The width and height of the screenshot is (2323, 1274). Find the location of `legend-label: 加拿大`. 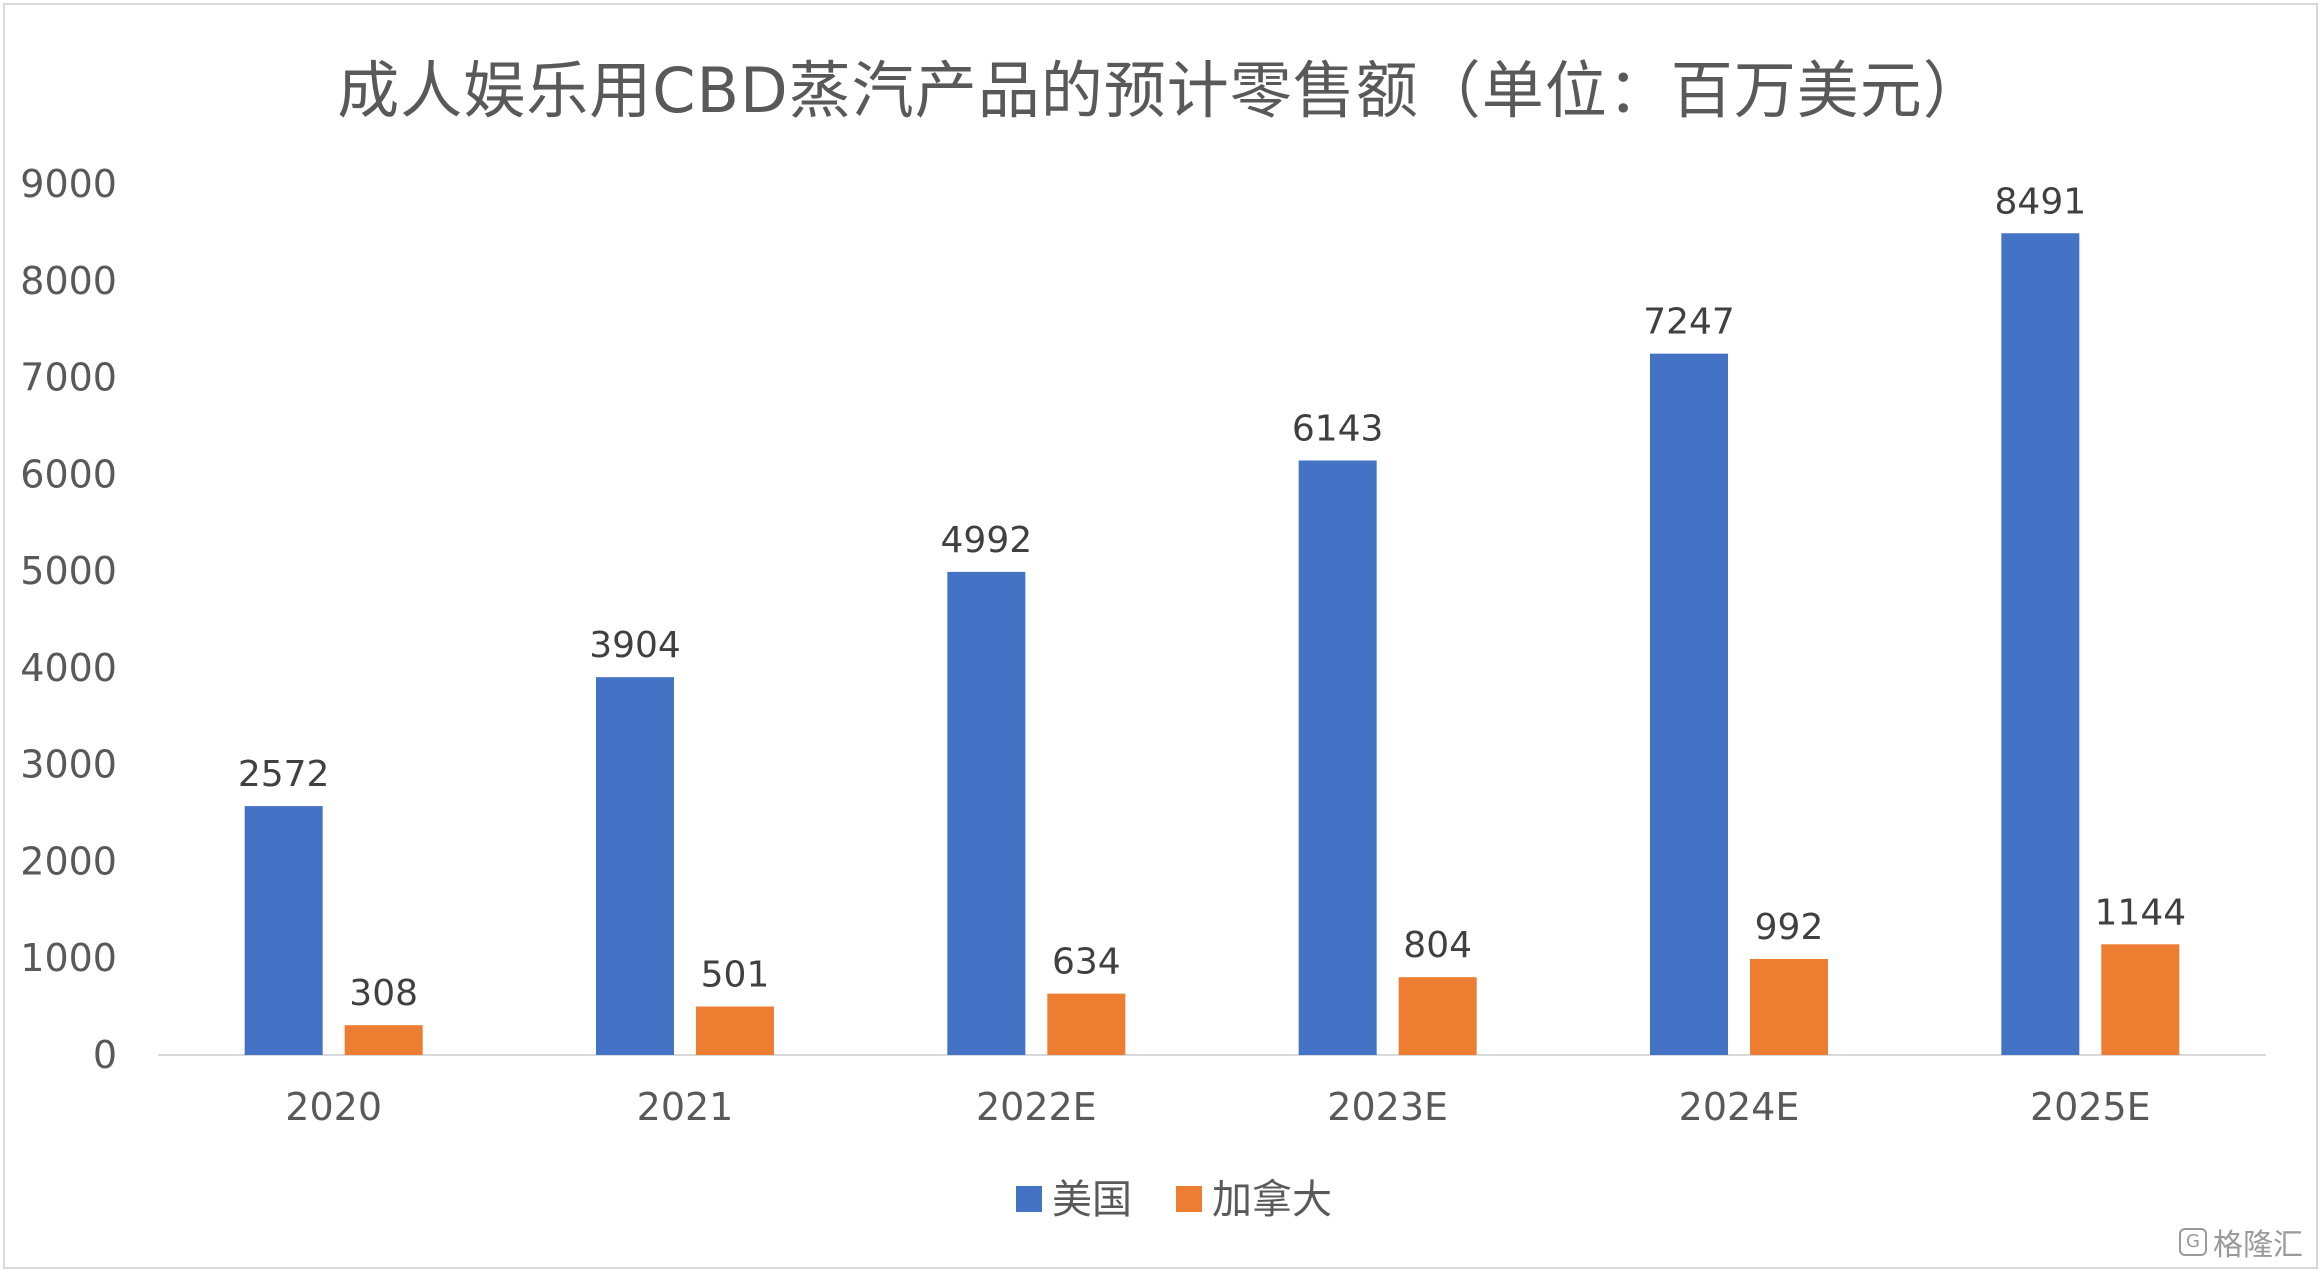

legend-label: 加拿大 is located at coordinates (1272, 1200).